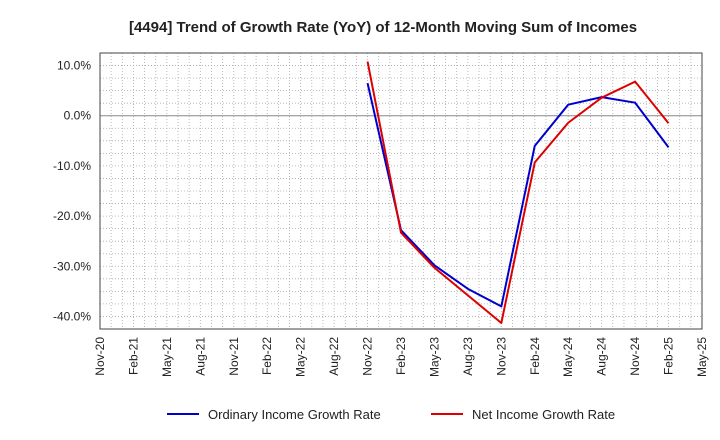  Describe the element at coordinates (72, 191) in the screenshot. I see `y-axis: 10.0% 0.0% -10.0% -20.0% -30.0% -40.0%` at that location.